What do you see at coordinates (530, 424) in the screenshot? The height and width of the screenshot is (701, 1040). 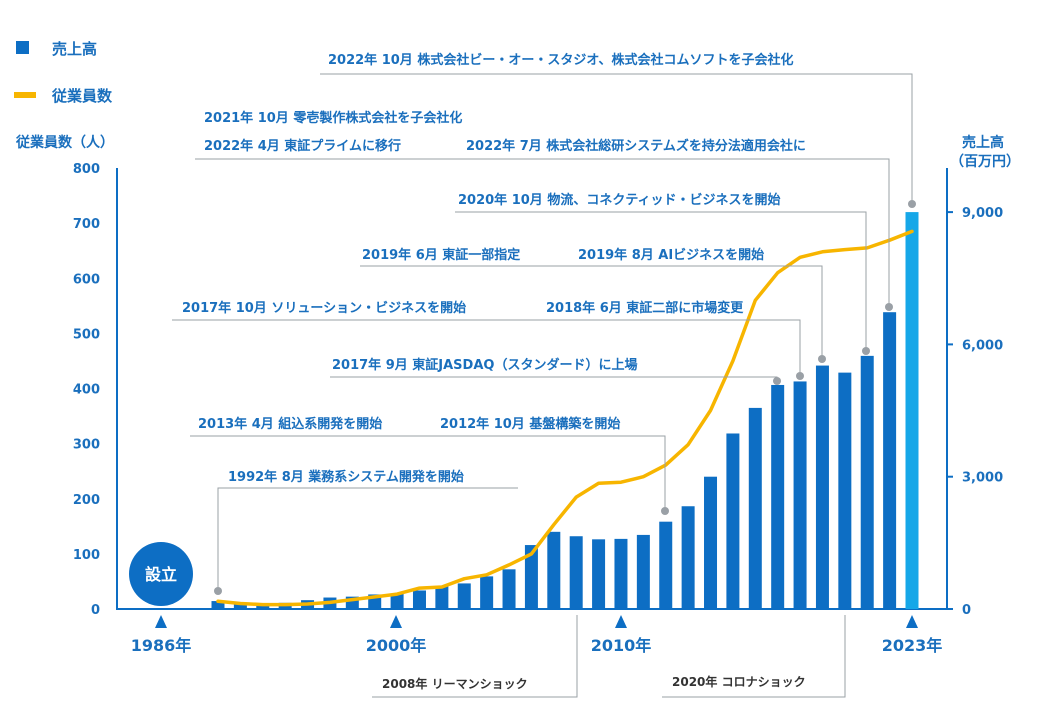 I see `event-2012-10: 2012年 10月 基盤構築を開始` at bounding box center [530, 424].